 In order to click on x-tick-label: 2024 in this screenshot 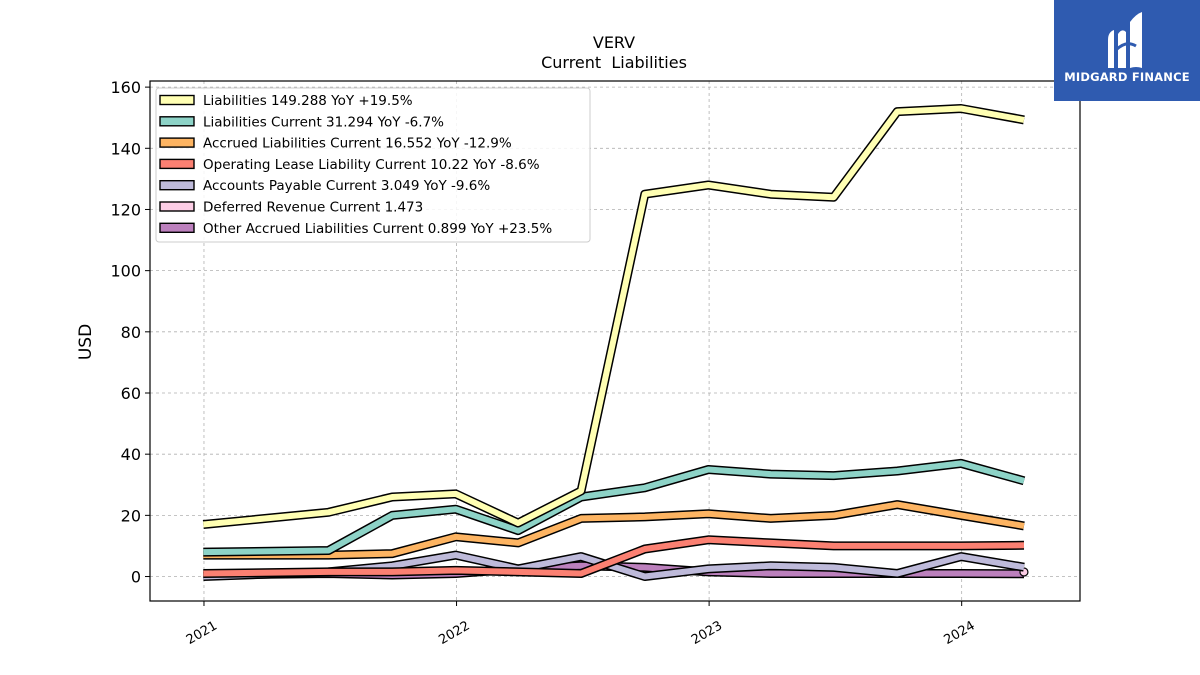, I will do `click(960, 633)`.